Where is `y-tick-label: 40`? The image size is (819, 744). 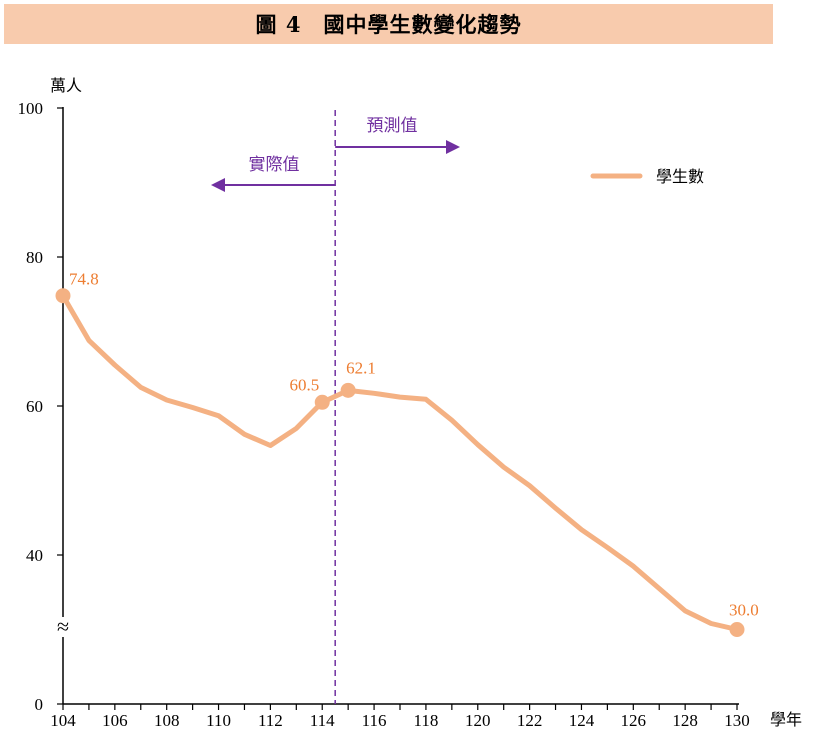 y-tick-label: 40 is located at coordinates (34, 555).